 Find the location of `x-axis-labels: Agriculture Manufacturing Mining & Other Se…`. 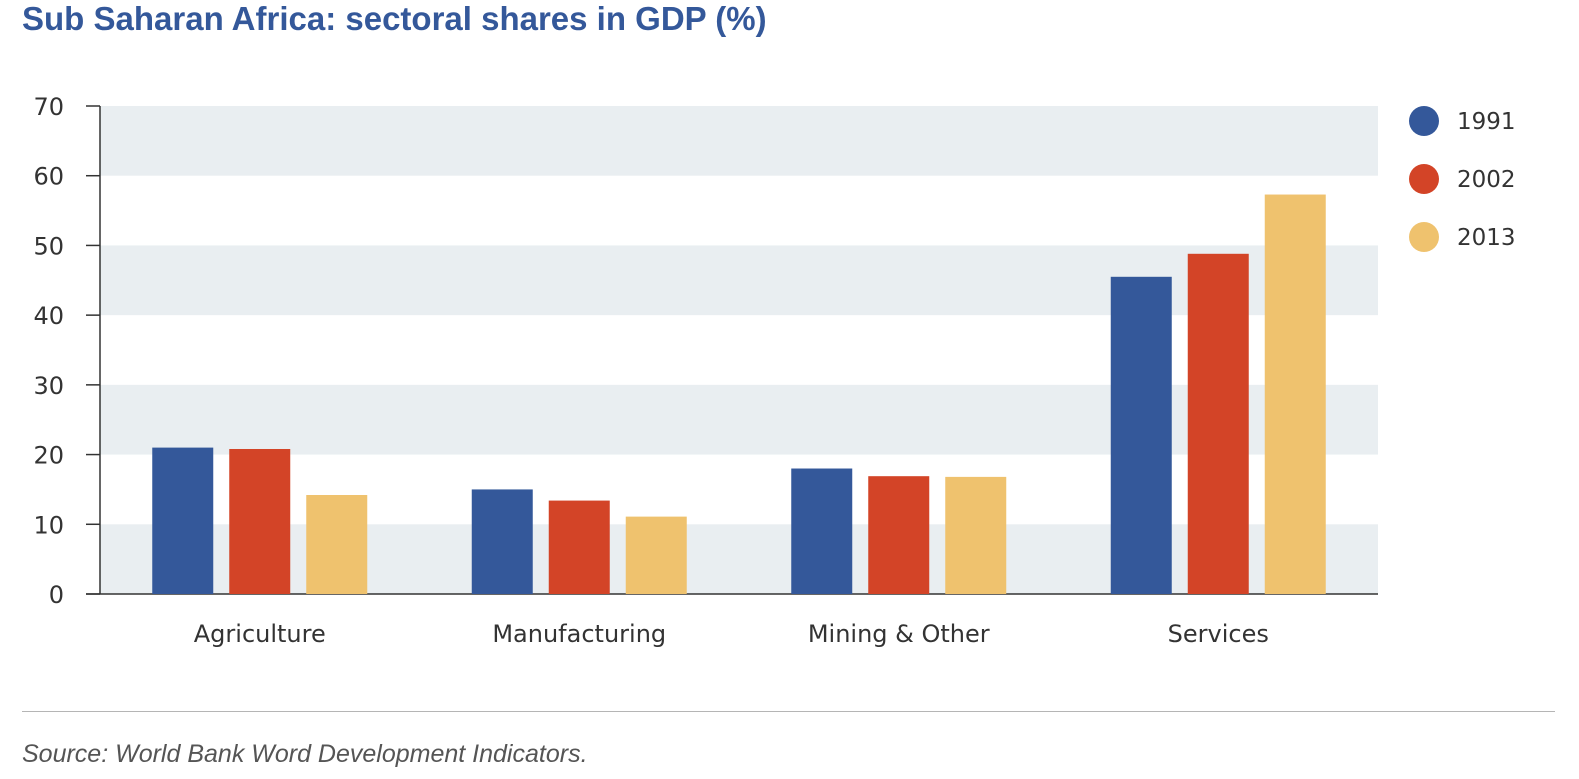

x-axis-labels: Agriculture Manufacturing Mining & Other Se… is located at coordinates (731, 634).